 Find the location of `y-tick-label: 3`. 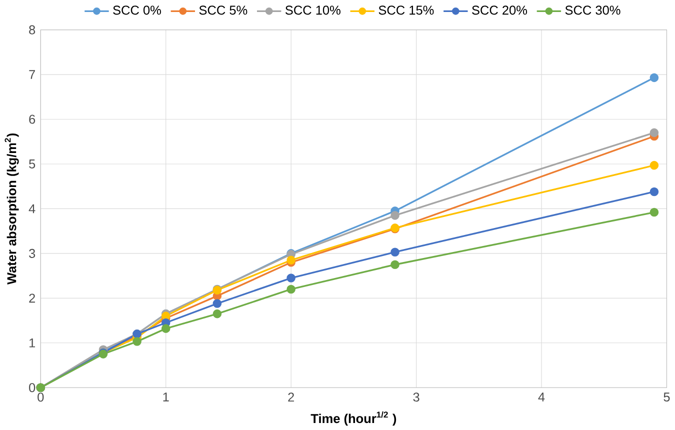

y-tick-label: 3 is located at coordinates (32, 253).